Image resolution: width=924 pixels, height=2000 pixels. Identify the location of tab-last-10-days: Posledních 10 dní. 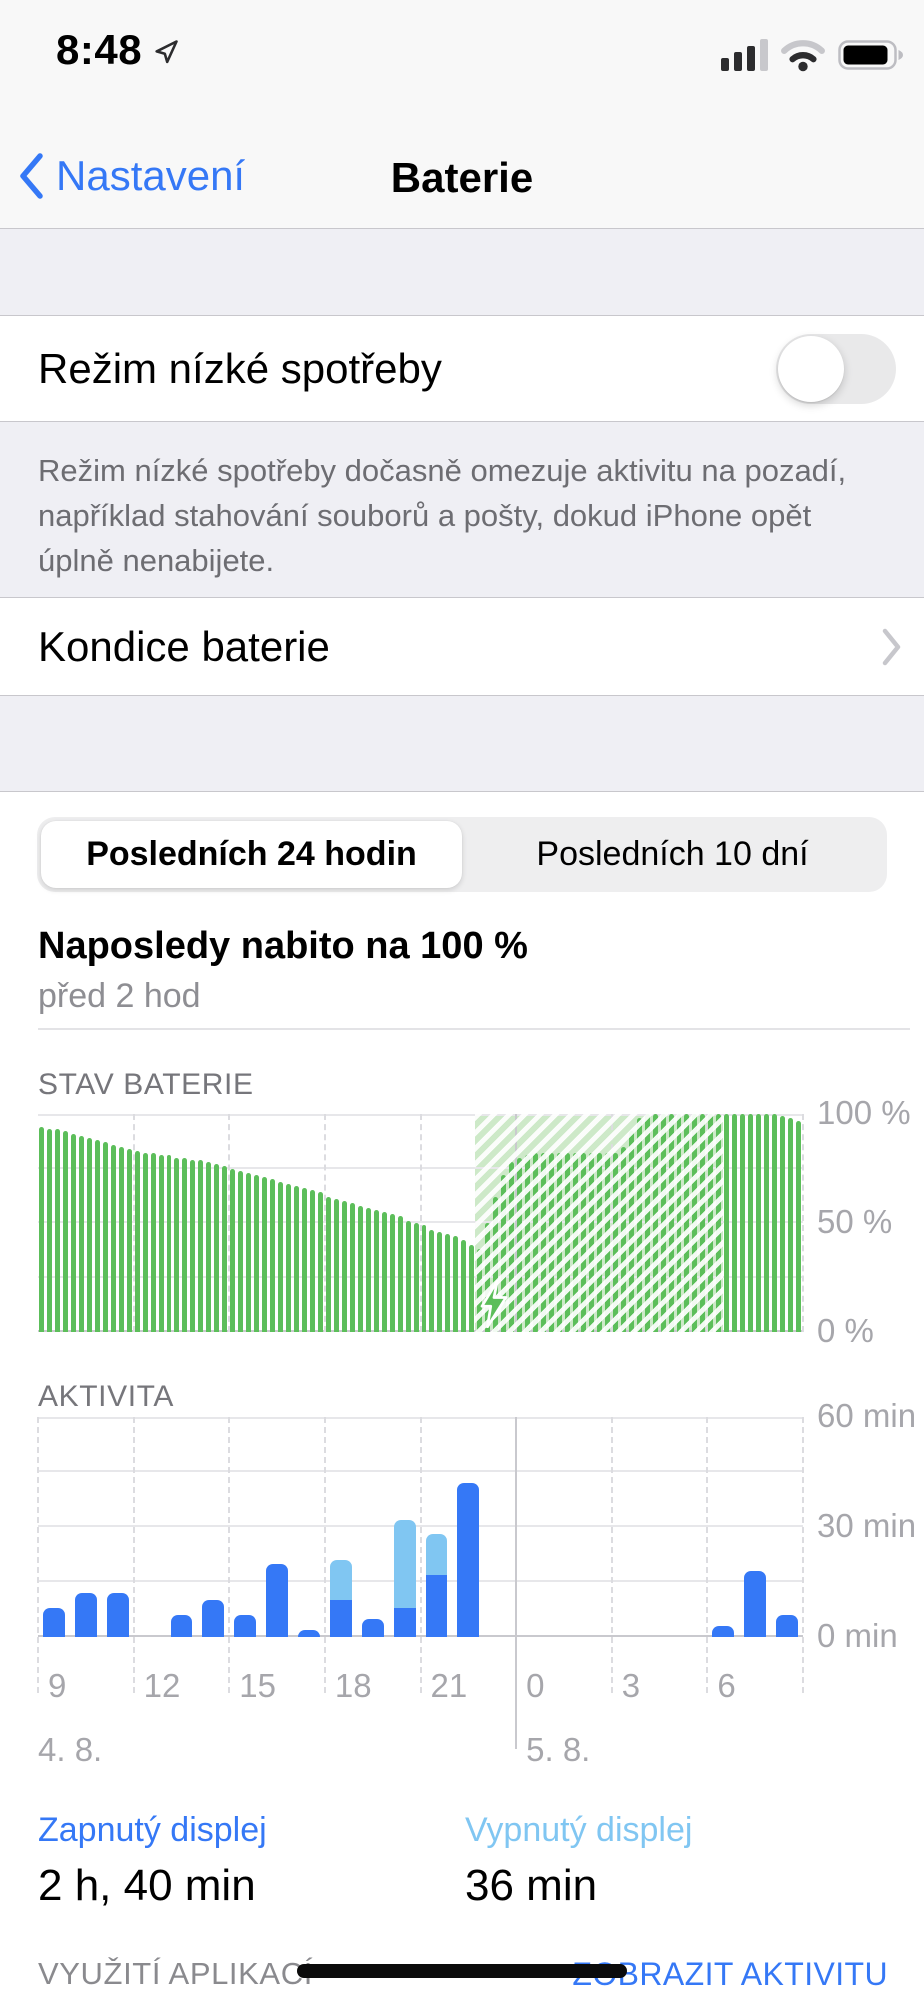
(672, 854).